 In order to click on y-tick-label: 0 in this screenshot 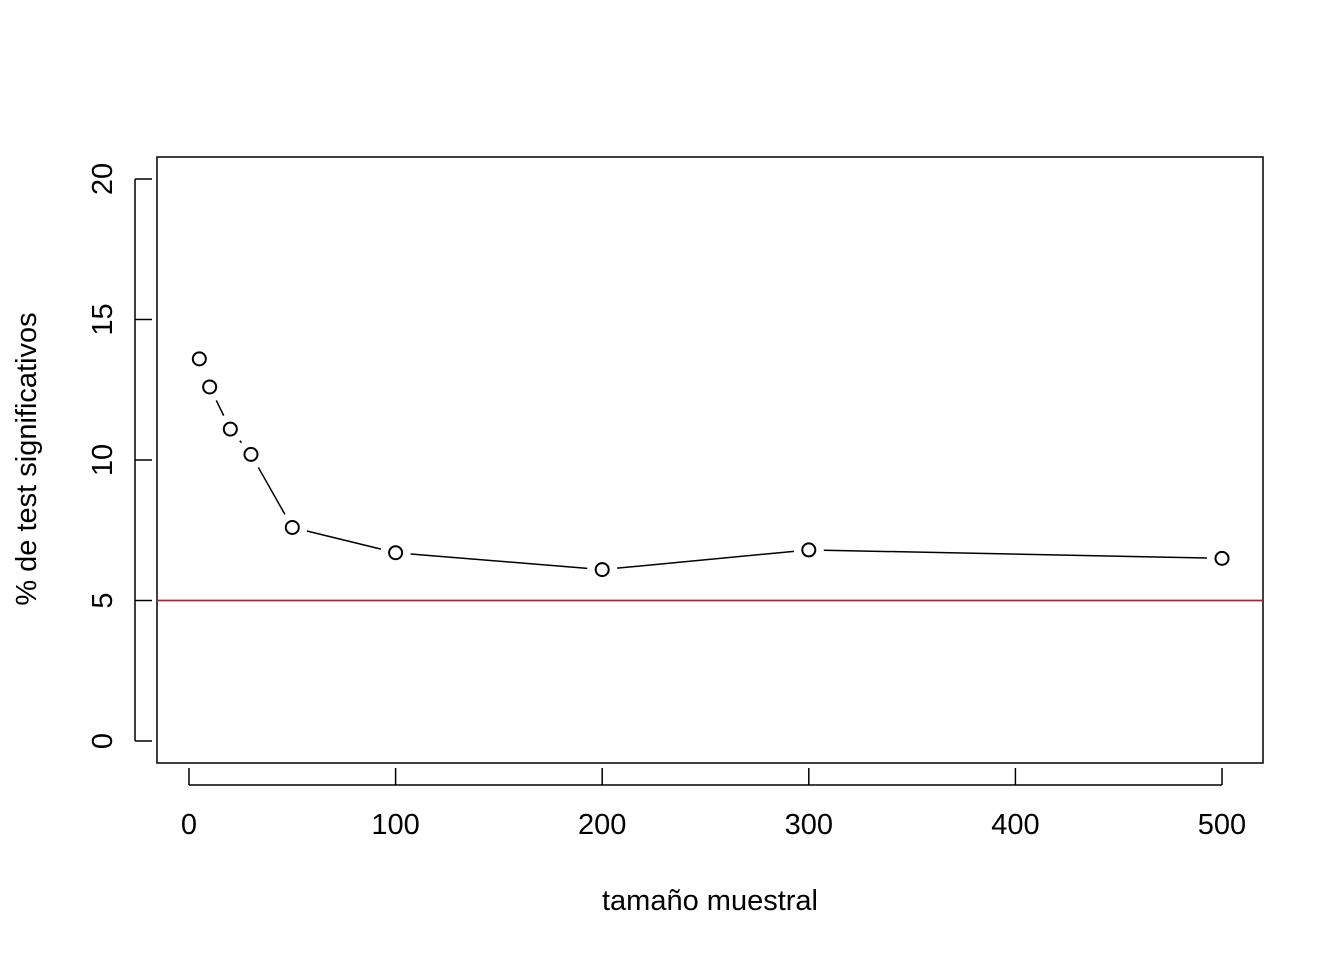, I will do `click(103, 741)`.